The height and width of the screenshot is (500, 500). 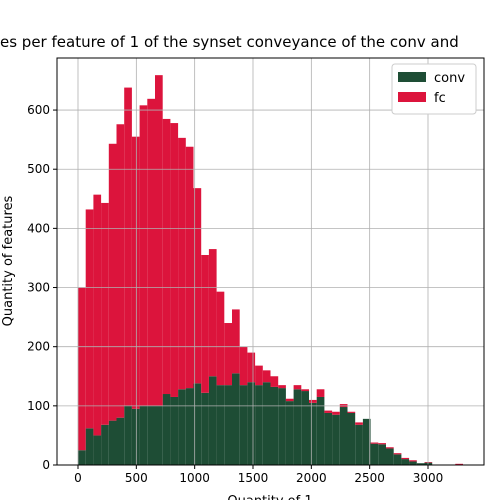 What do you see at coordinates (38, 406) in the screenshot?
I see `y-tick-label: 100` at bounding box center [38, 406].